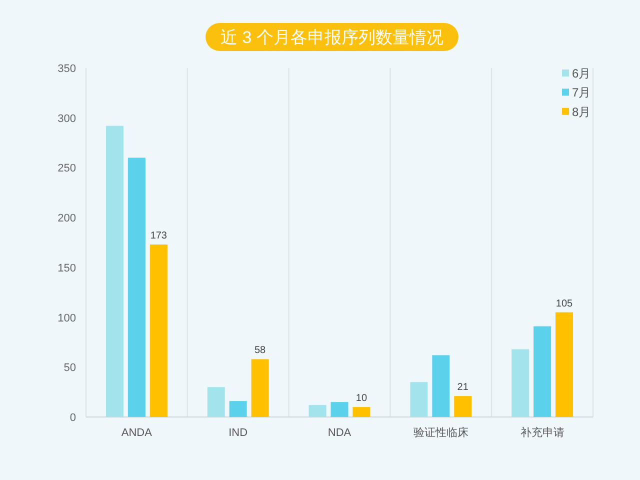 Image resolution: width=640 pixels, height=480 pixels. What do you see at coordinates (362, 398) in the screenshot?
I see `data-label: 10` at bounding box center [362, 398].